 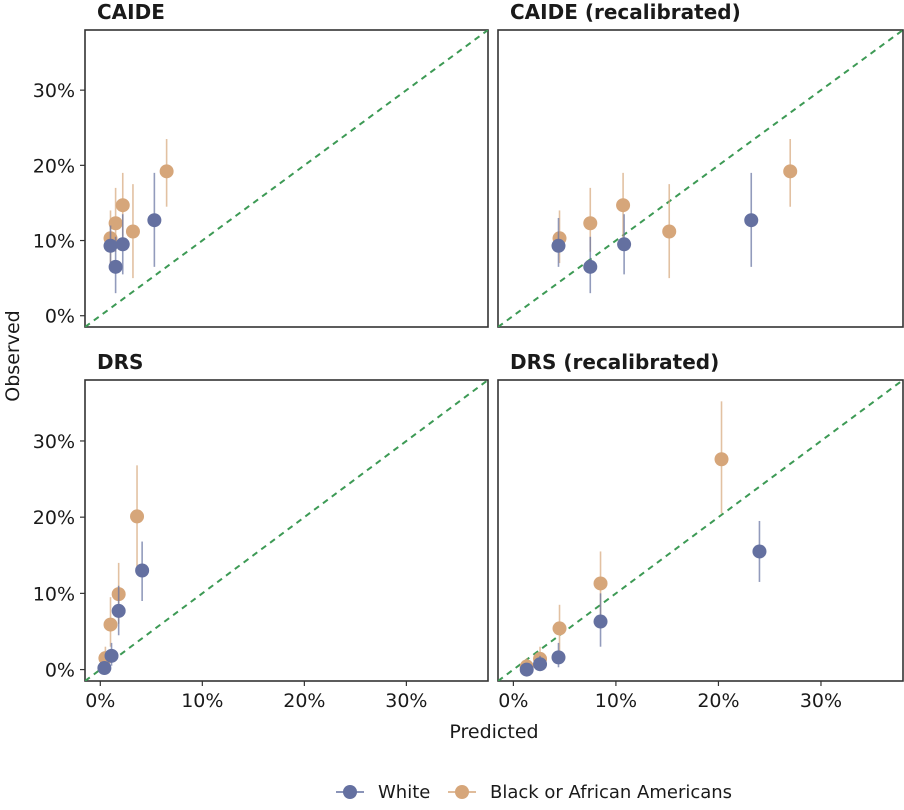 What do you see at coordinates (13, 355) in the screenshot?
I see `y-axis-label: Observed` at bounding box center [13, 355].